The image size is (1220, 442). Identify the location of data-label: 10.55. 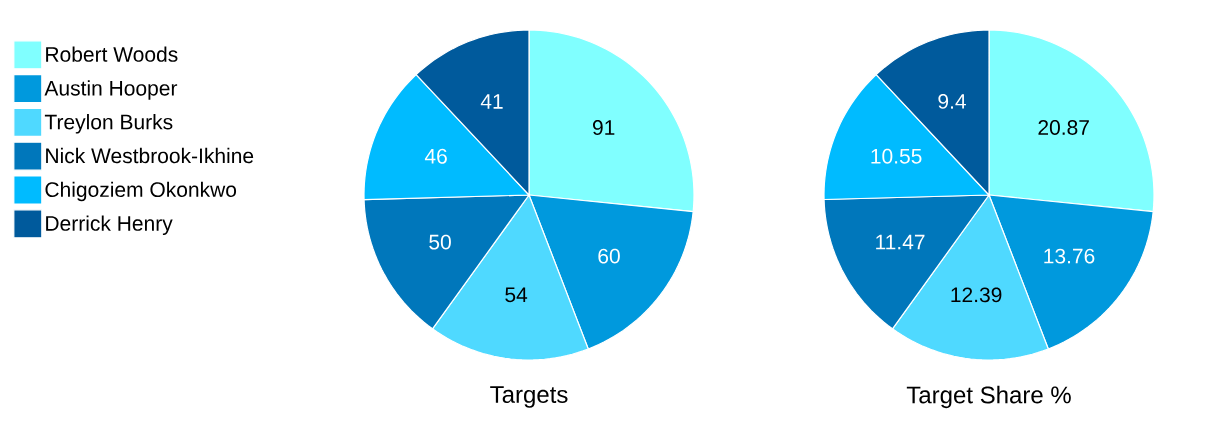
(896, 156).